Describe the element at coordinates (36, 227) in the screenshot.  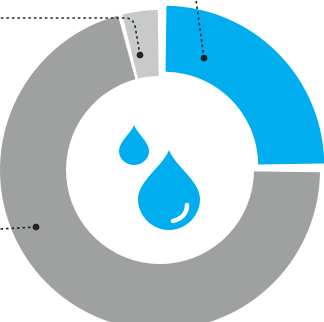
I see `leader-line-slice-2-dot` at that location.